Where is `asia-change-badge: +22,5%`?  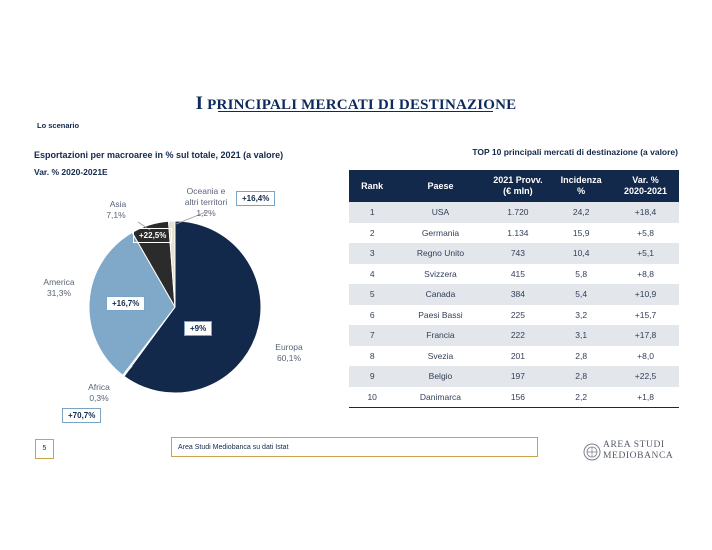
asia-change-badge: +22,5% is located at coordinates (153, 235).